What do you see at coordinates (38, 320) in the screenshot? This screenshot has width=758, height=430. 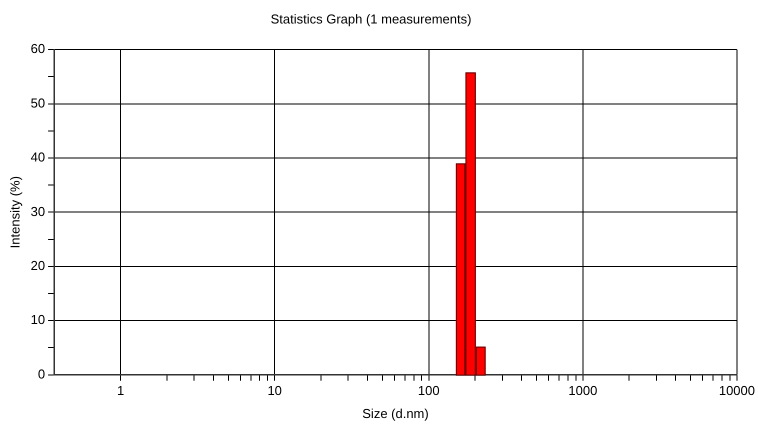 I see `y-tick-label: 10` at bounding box center [38, 320].